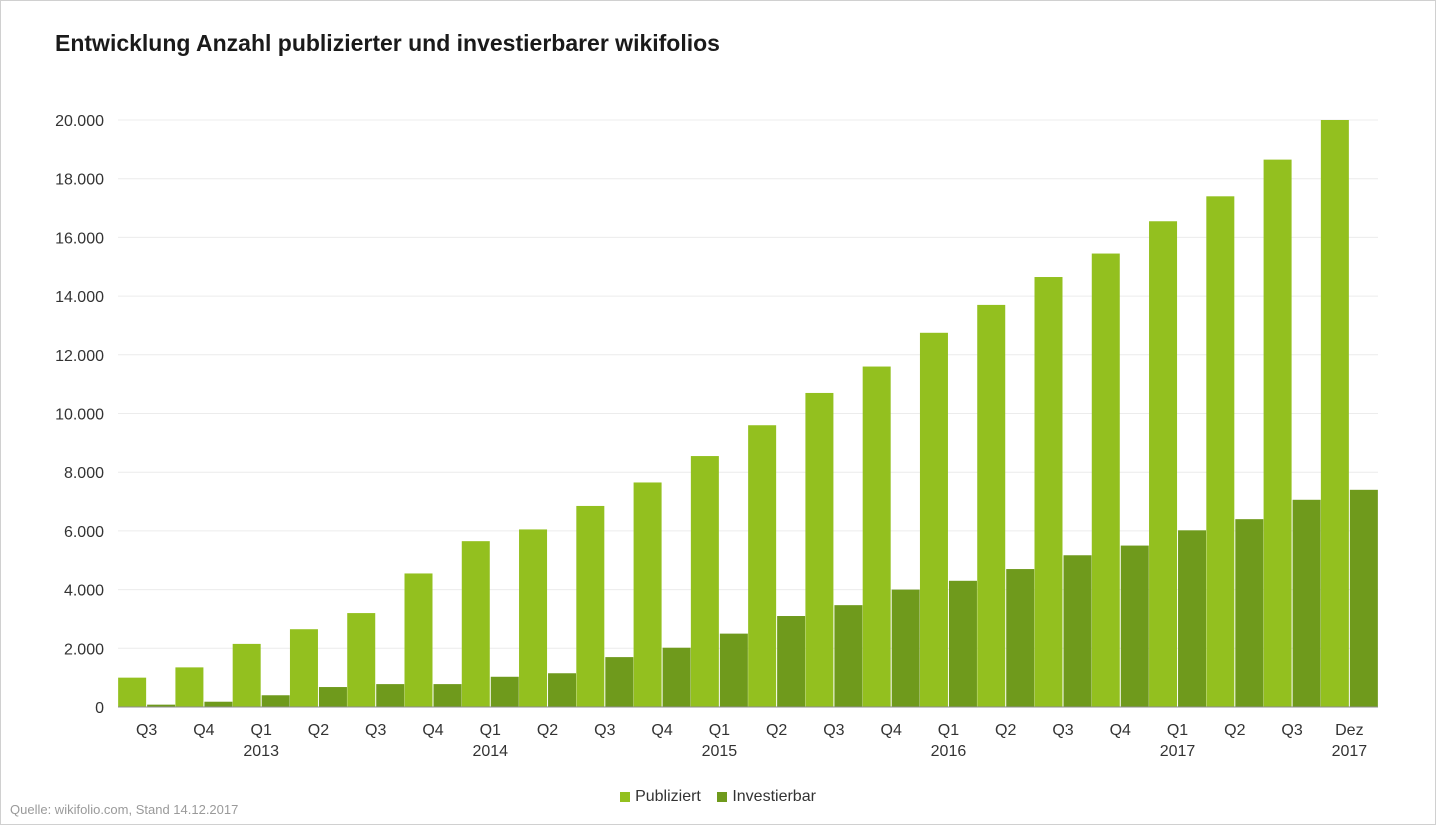  What do you see at coordinates (84, 649) in the screenshot?
I see `y-tick-label: 2.000` at bounding box center [84, 649].